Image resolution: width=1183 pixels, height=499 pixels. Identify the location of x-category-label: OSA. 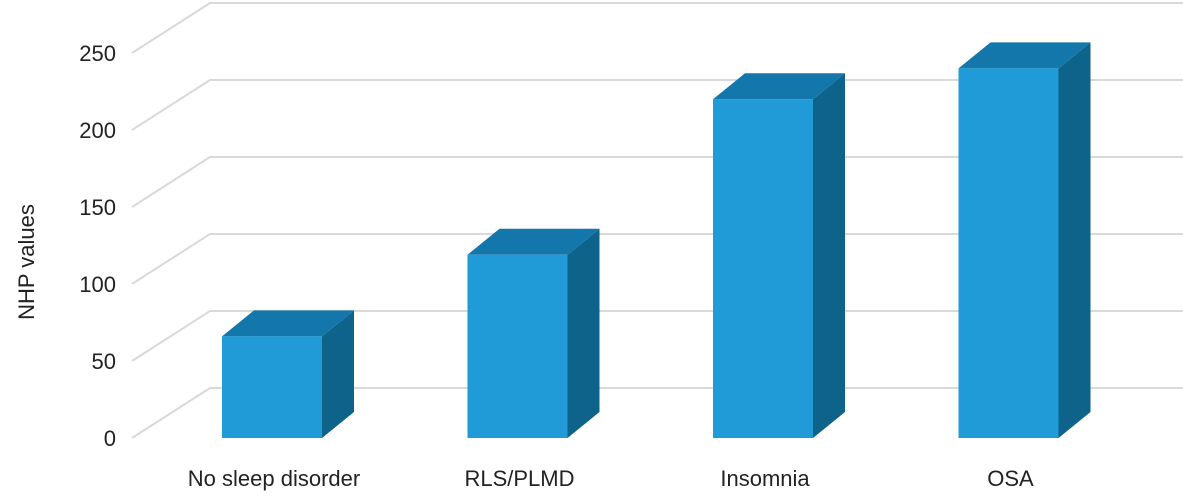
(1010, 478).